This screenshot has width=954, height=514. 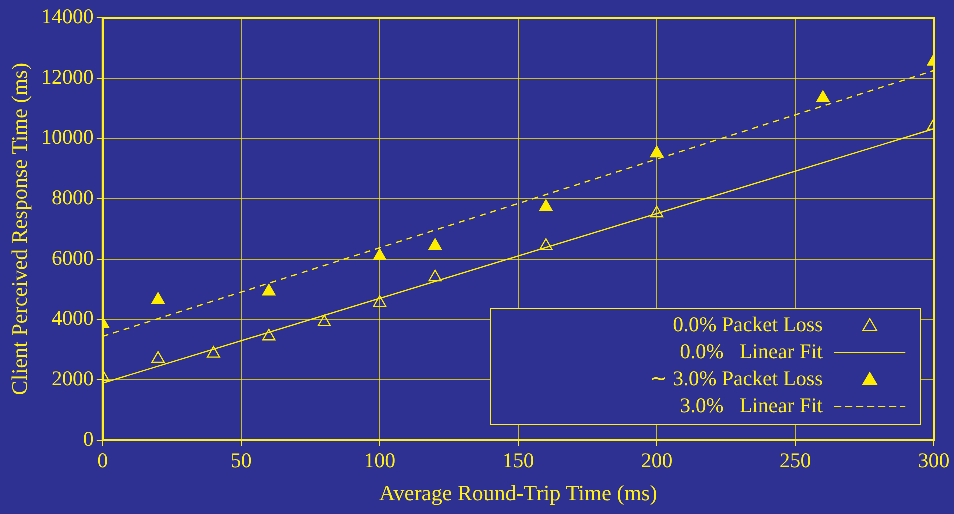 What do you see at coordinates (67, 137) in the screenshot?
I see `y-tick-label: 10000` at bounding box center [67, 137].